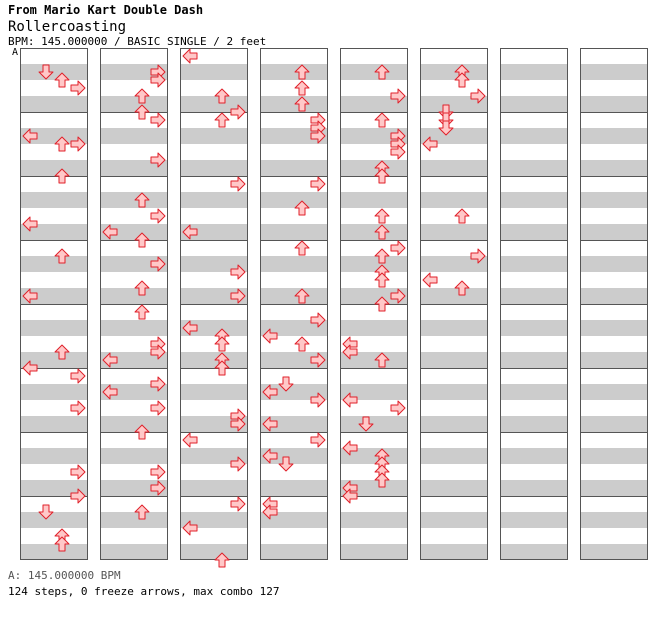 This screenshot has height=620, width=672. I want to click on song-source: From Mario Kart Double Dash, so click(106, 10).